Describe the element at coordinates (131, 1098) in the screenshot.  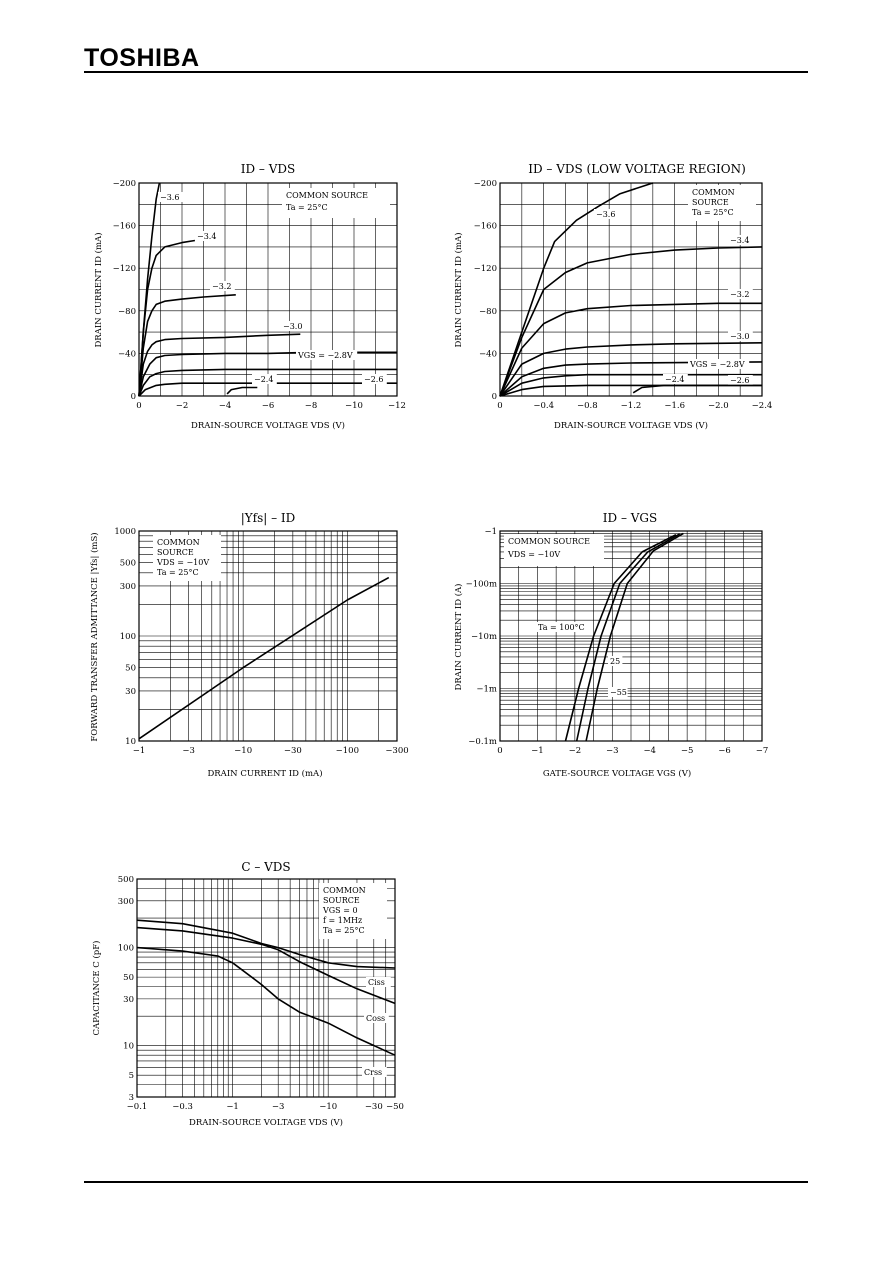
I see `y-tick-label: 3` at that location.